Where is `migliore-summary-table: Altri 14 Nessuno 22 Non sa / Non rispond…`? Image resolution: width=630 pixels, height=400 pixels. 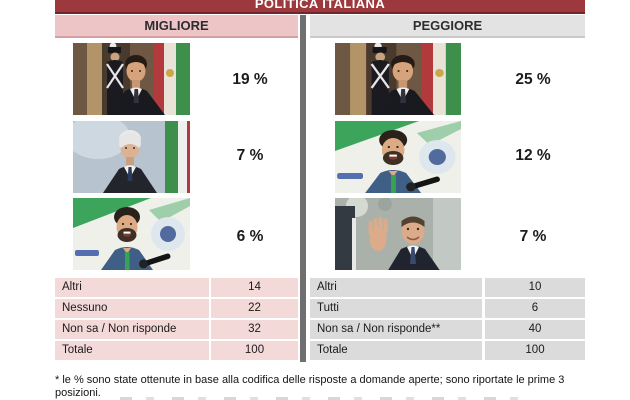 migliore-summary-table: Altri 14 Nessuno 22 Non sa / Non rispond… is located at coordinates (176, 320).